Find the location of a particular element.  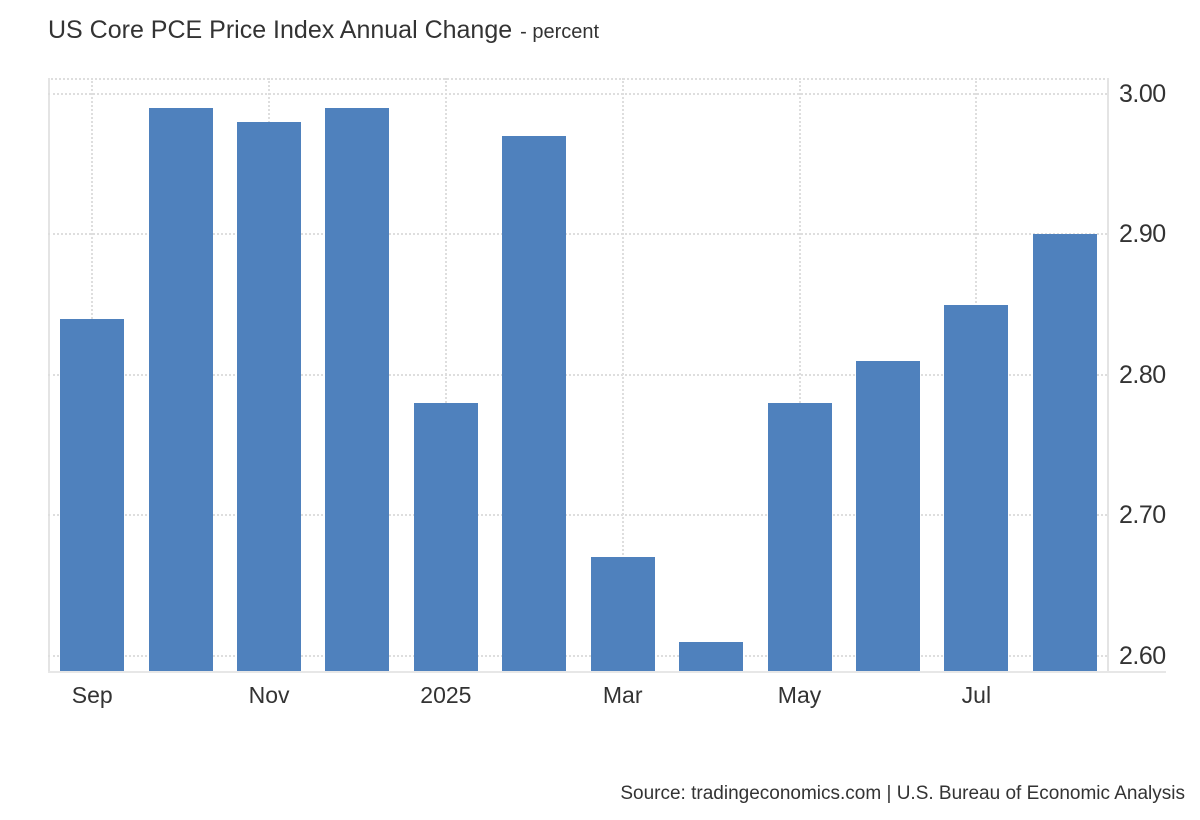

y-axis-tick-label: 3.00 is located at coordinates (1142, 94).